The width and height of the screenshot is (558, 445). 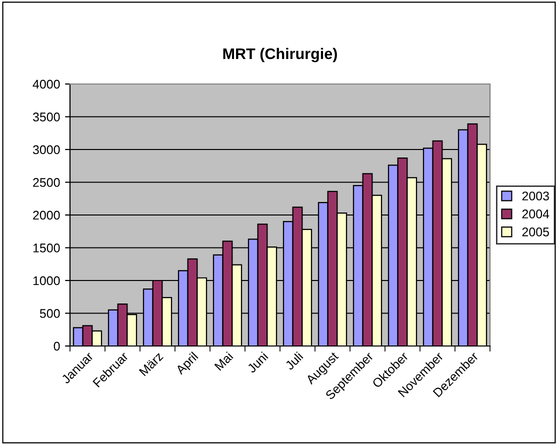 I want to click on x-tick-label: Juni, so click(x=257, y=362).